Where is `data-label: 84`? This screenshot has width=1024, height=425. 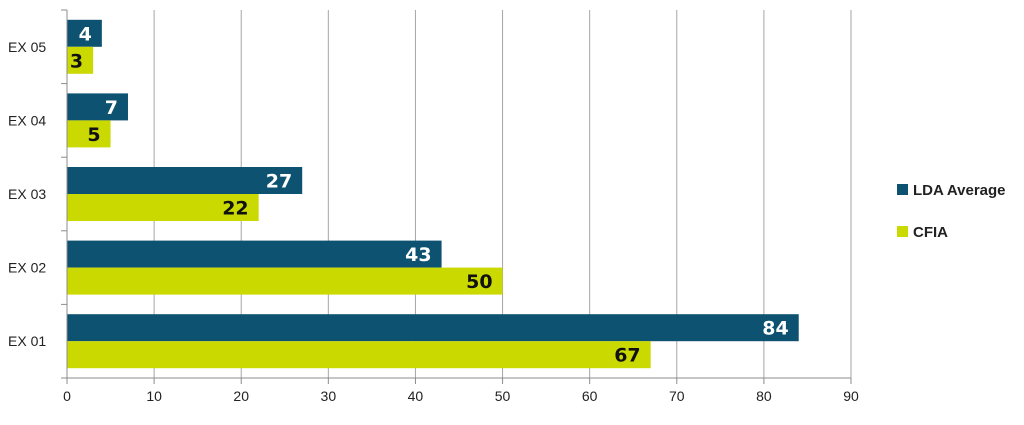
data-label: 84 is located at coordinates (775, 329).